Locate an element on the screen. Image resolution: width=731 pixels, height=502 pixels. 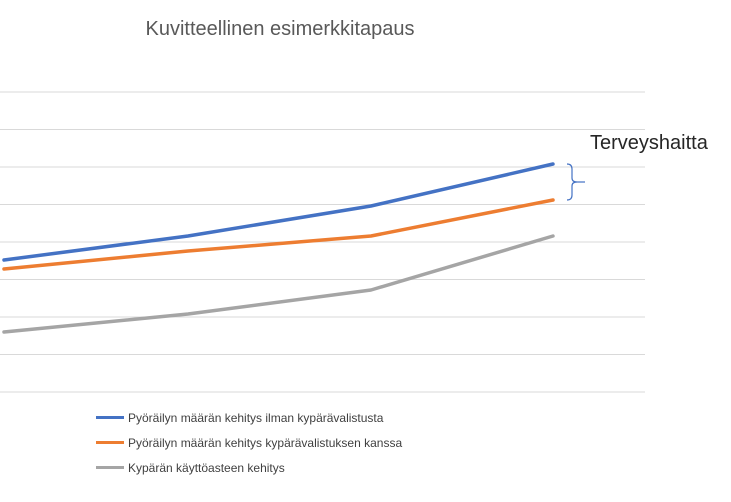
chart-title: Kuvitteellinen esimerkkitapaus is located at coordinates (280, 29).